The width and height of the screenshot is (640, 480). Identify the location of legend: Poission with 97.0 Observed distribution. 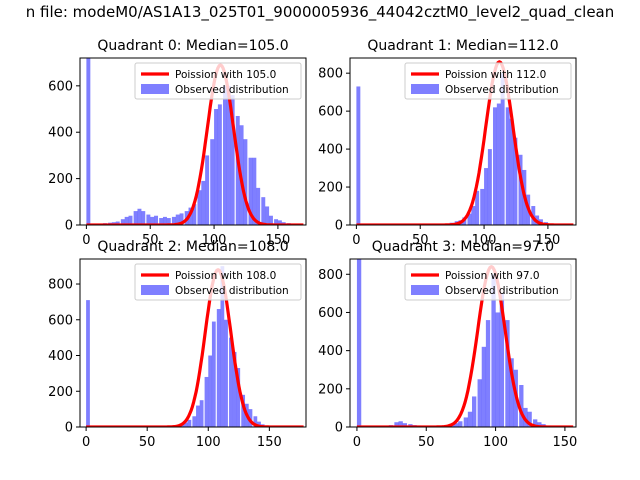
(488, 282).